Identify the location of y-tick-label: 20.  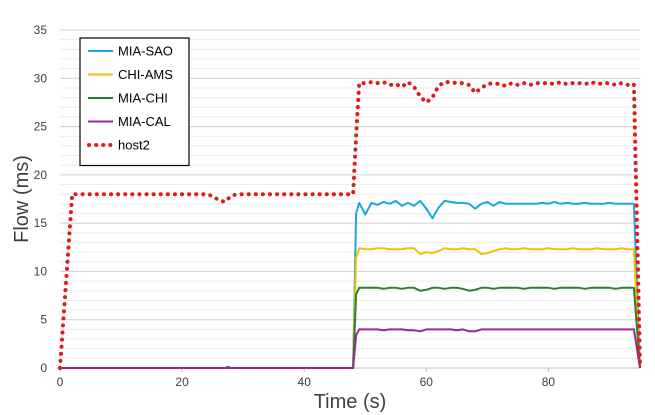
(41, 175).